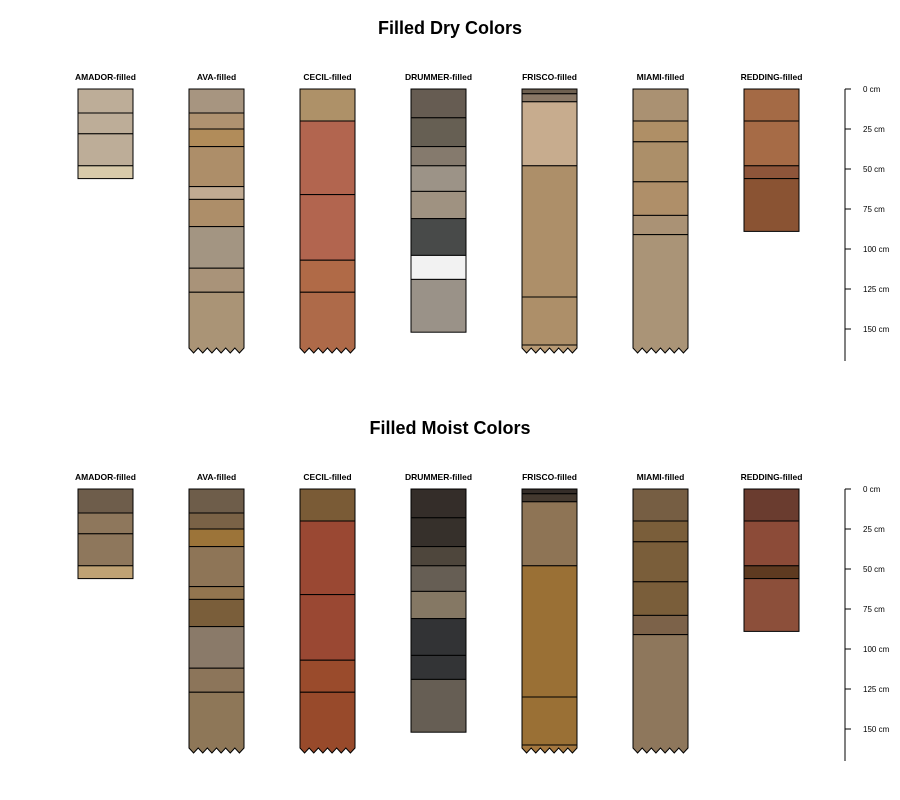 This screenshot has width=900, height=800. What do you see at coordinates (874, 569) in the screenshot?
I see `depth-tick-label: 50 cm` at bounding box center [874, 569].